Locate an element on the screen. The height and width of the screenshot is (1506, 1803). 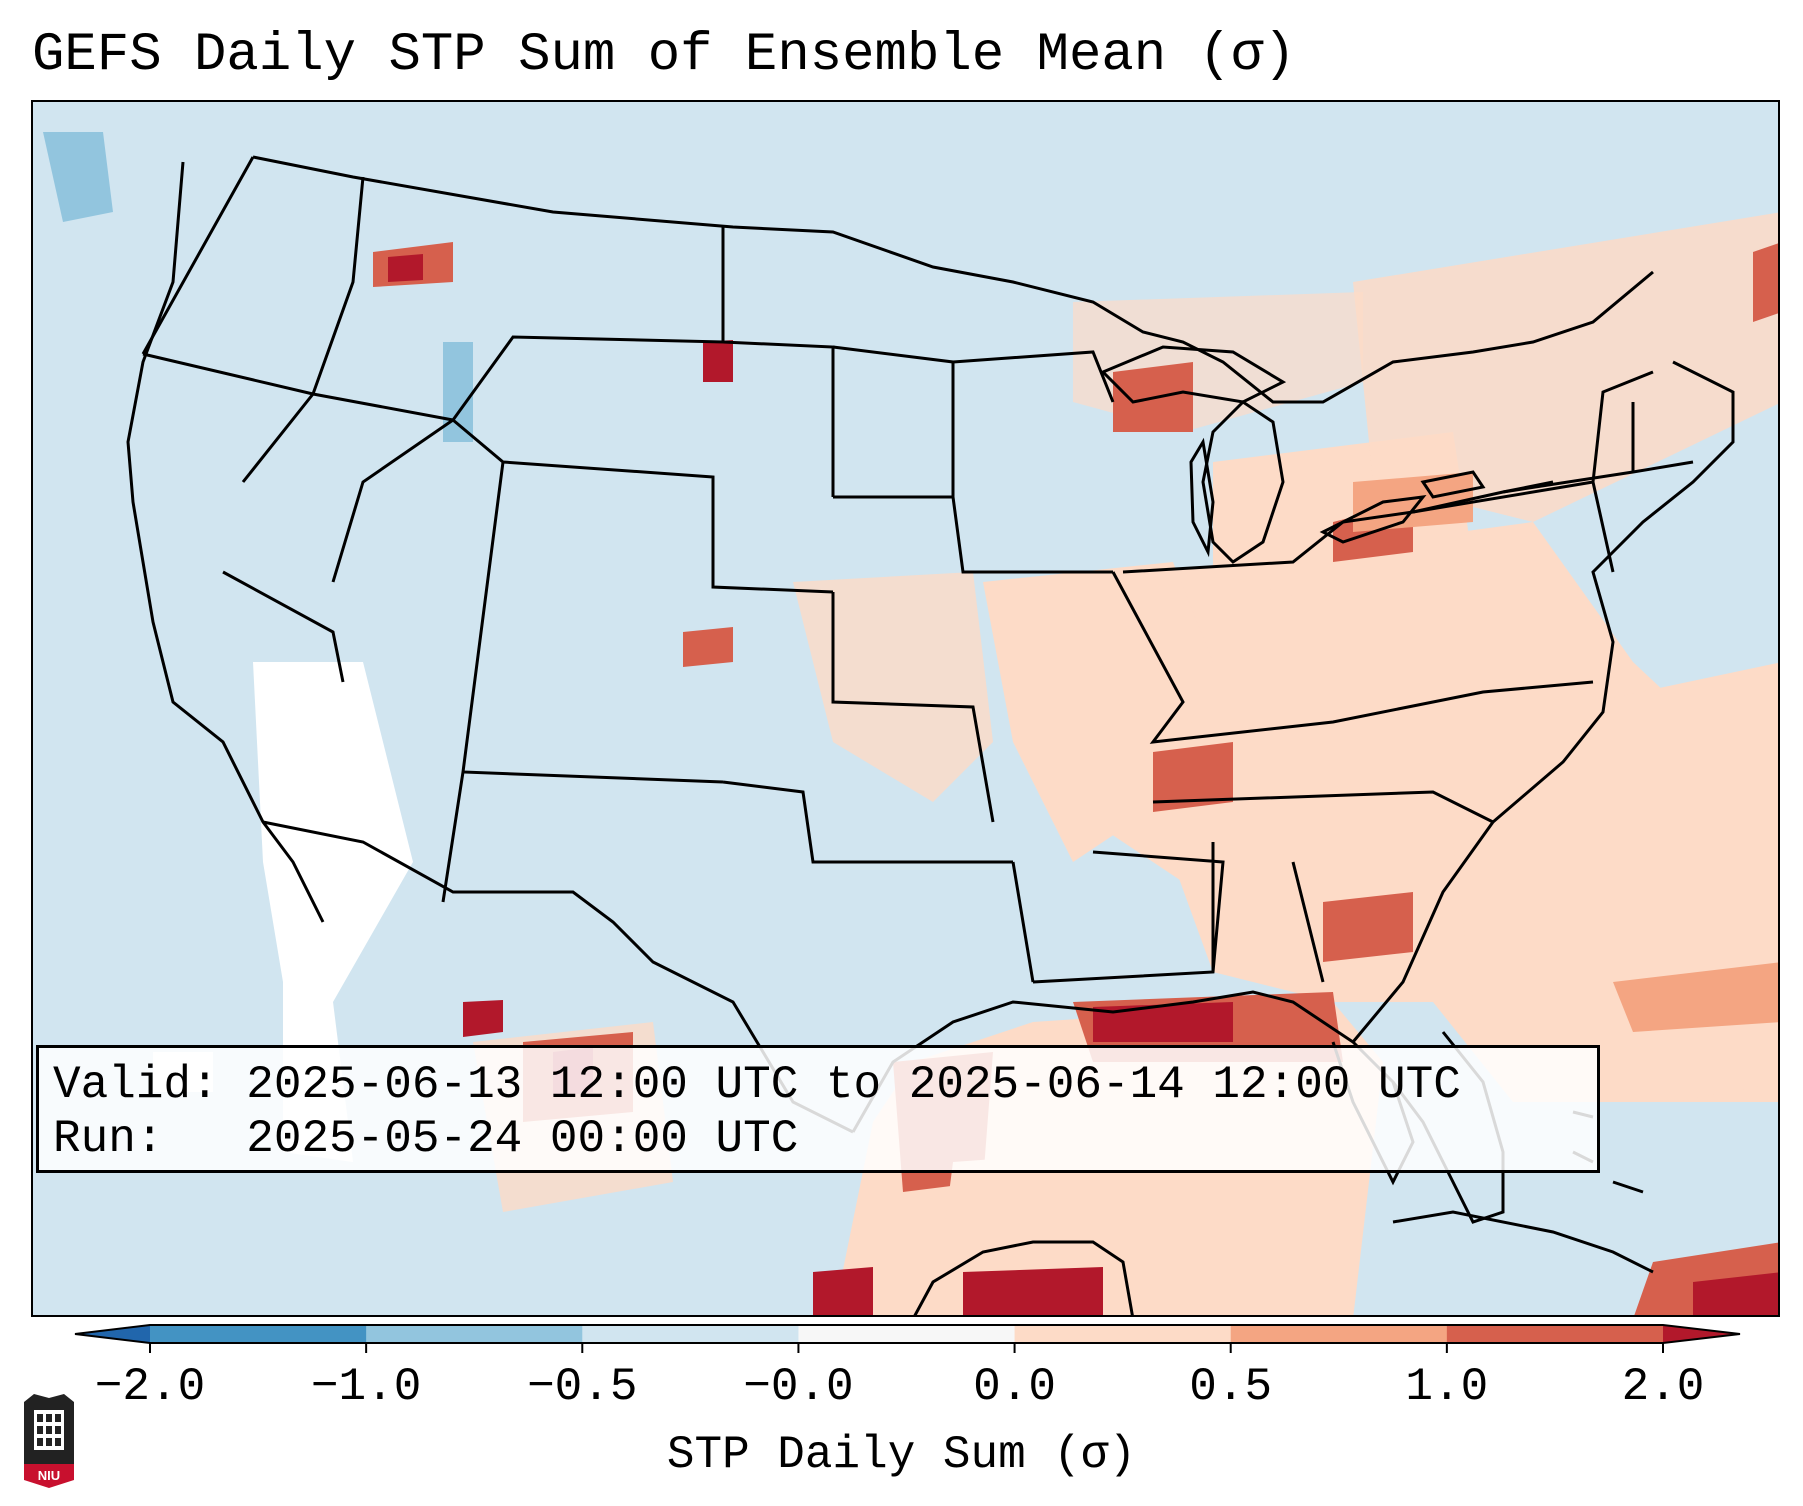
cuba is located at coordinates (1523, 1242).